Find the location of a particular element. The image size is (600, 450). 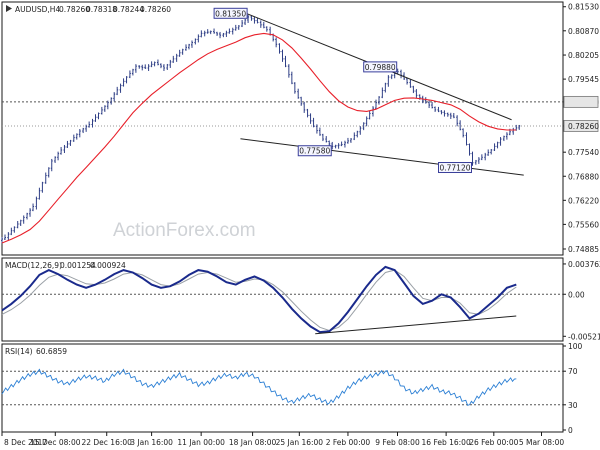

main-trendline is located at coordinates (382, 157).